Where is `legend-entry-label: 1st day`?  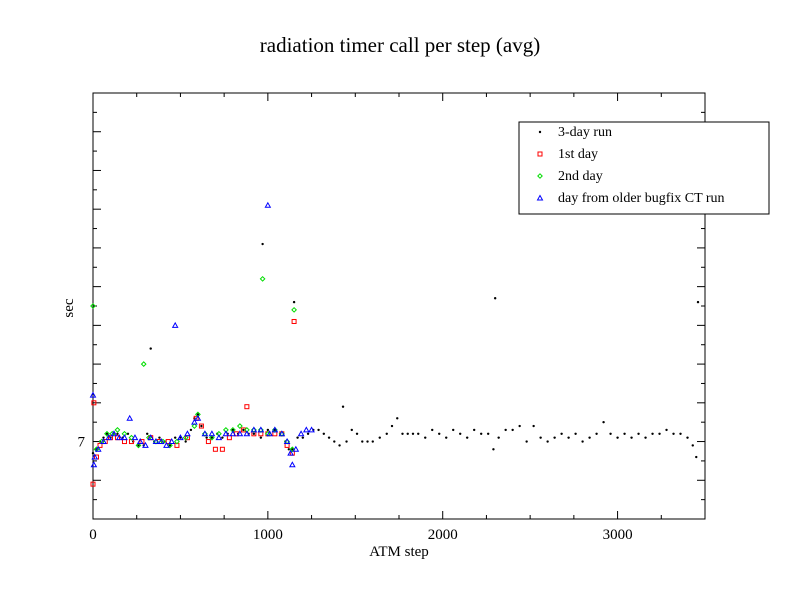 legend-entry-label: 1st day is located at coordinates (578, 154).